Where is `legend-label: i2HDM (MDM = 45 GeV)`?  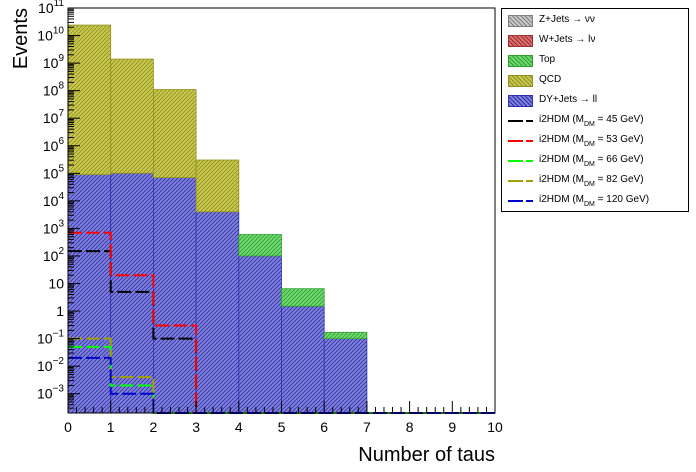
legend-label: i2HDM (MDM = 45 GeV) is located at coordinates (591, 121).